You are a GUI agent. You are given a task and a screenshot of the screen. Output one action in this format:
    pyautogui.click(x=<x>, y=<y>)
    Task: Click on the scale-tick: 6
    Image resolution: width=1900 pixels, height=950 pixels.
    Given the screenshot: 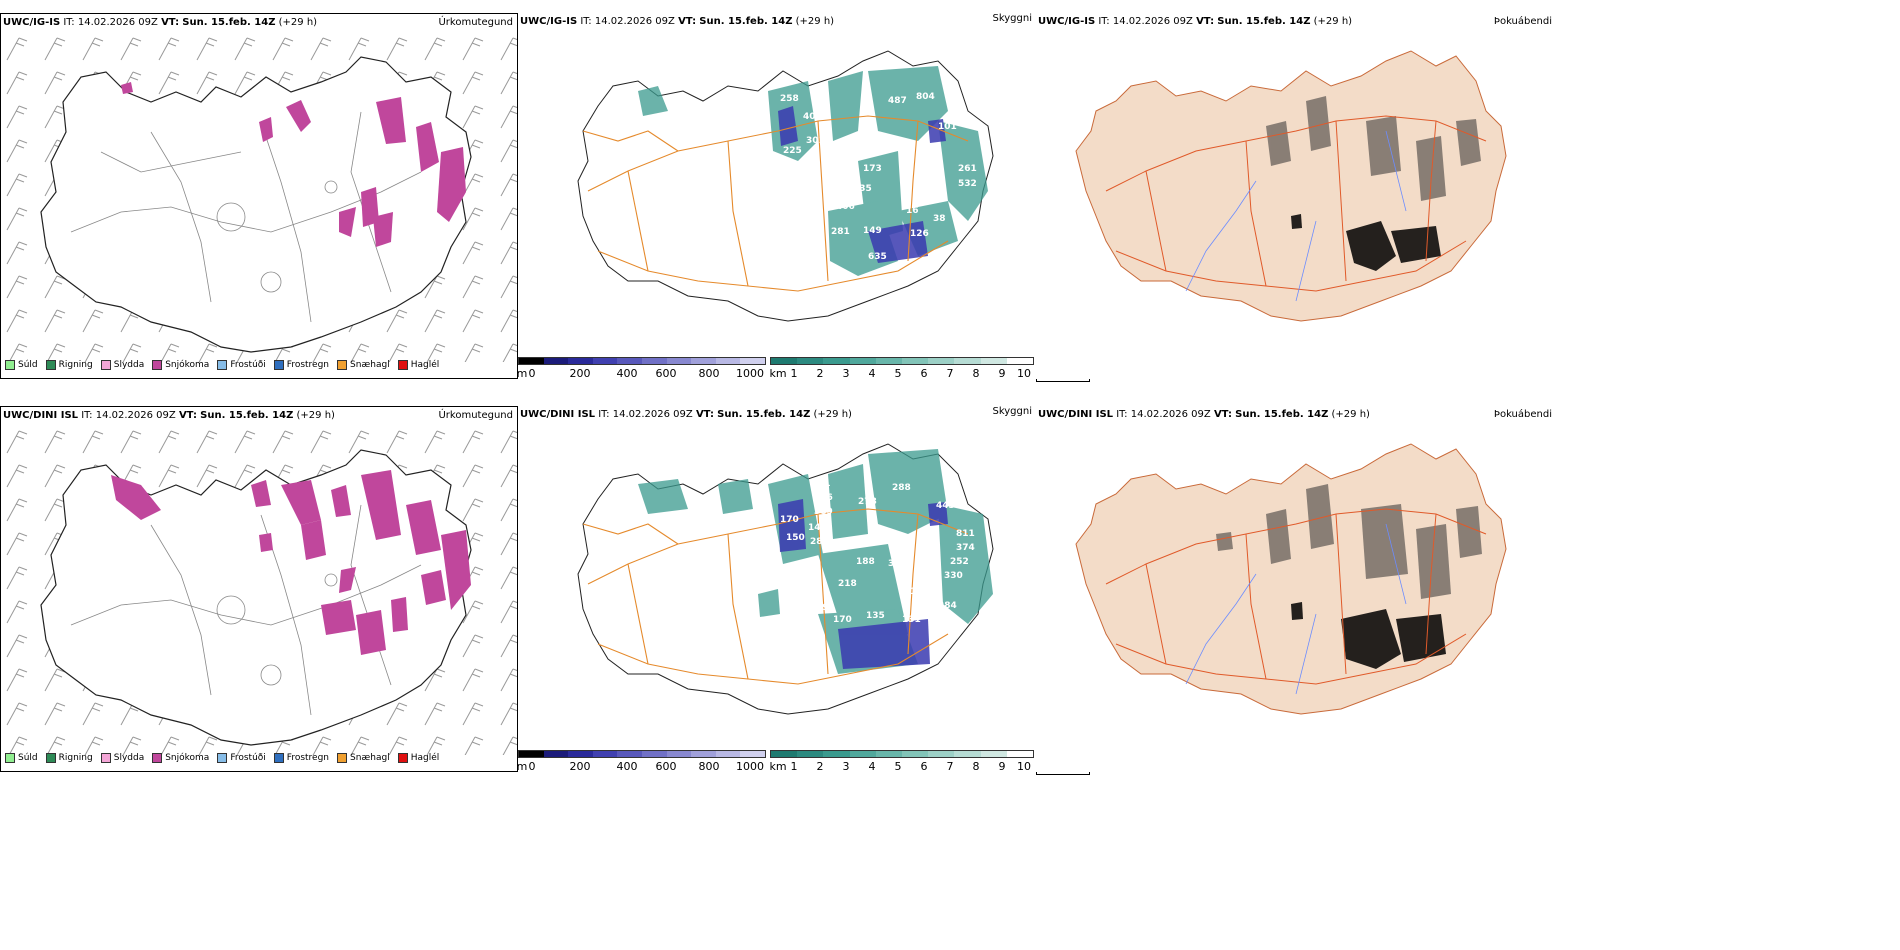 What is the action you would take?
    pyautogui.click(x=924, y=373)
    